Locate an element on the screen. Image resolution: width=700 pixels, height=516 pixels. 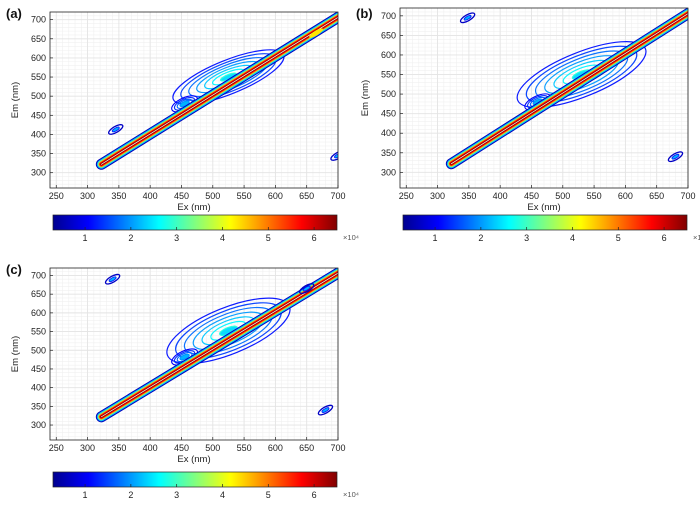
panel-a-y-axis-label: Em (nm) is located at coordinates (15, 100).